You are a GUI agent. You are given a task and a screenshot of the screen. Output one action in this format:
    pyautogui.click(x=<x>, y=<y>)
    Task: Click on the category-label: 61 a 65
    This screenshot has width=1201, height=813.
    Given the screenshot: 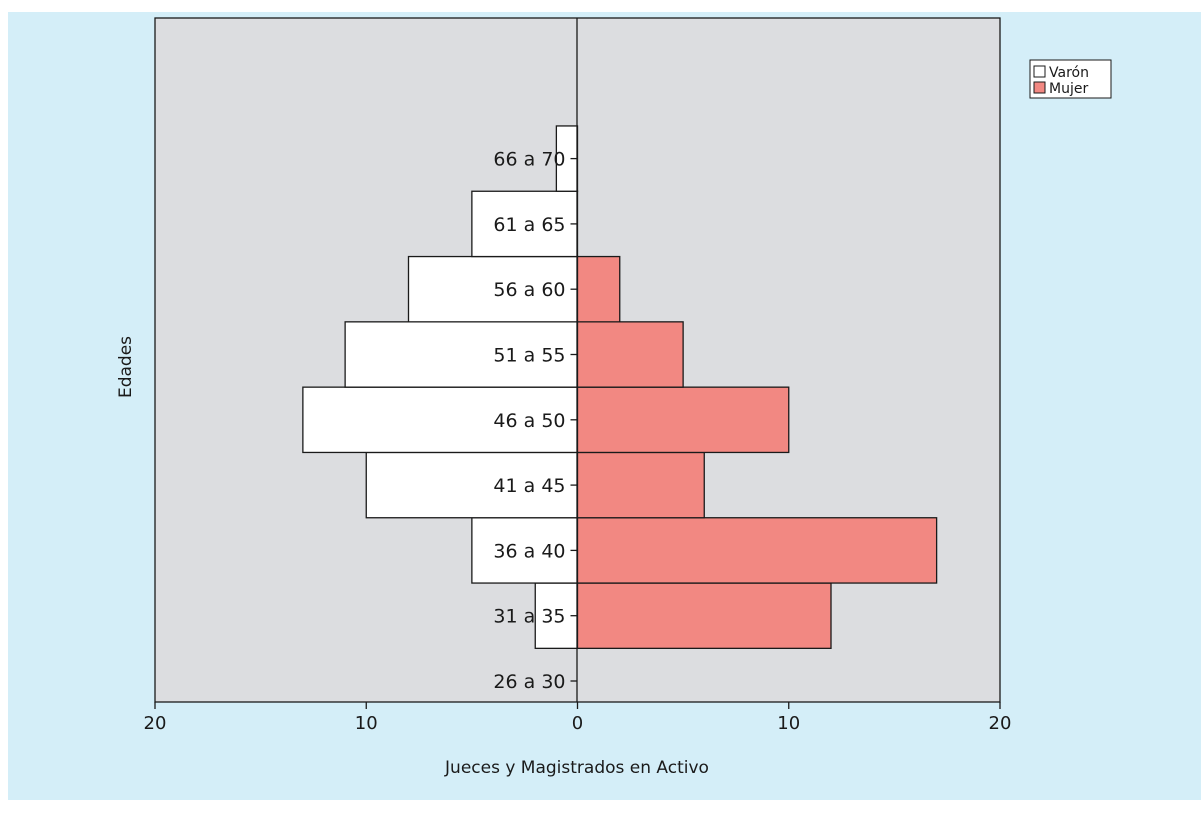 What is the action you would take?
    pyautogui.click(x=529, y=225)
    